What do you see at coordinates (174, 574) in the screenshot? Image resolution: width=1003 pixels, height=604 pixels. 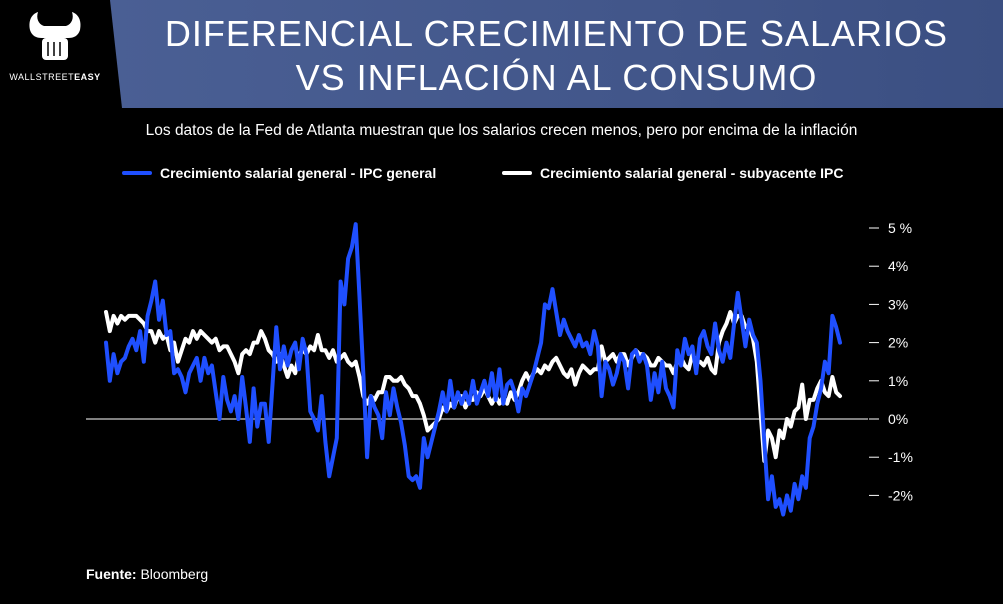 I see `source-value: Bloomberg` at bounding box center [174, 574].